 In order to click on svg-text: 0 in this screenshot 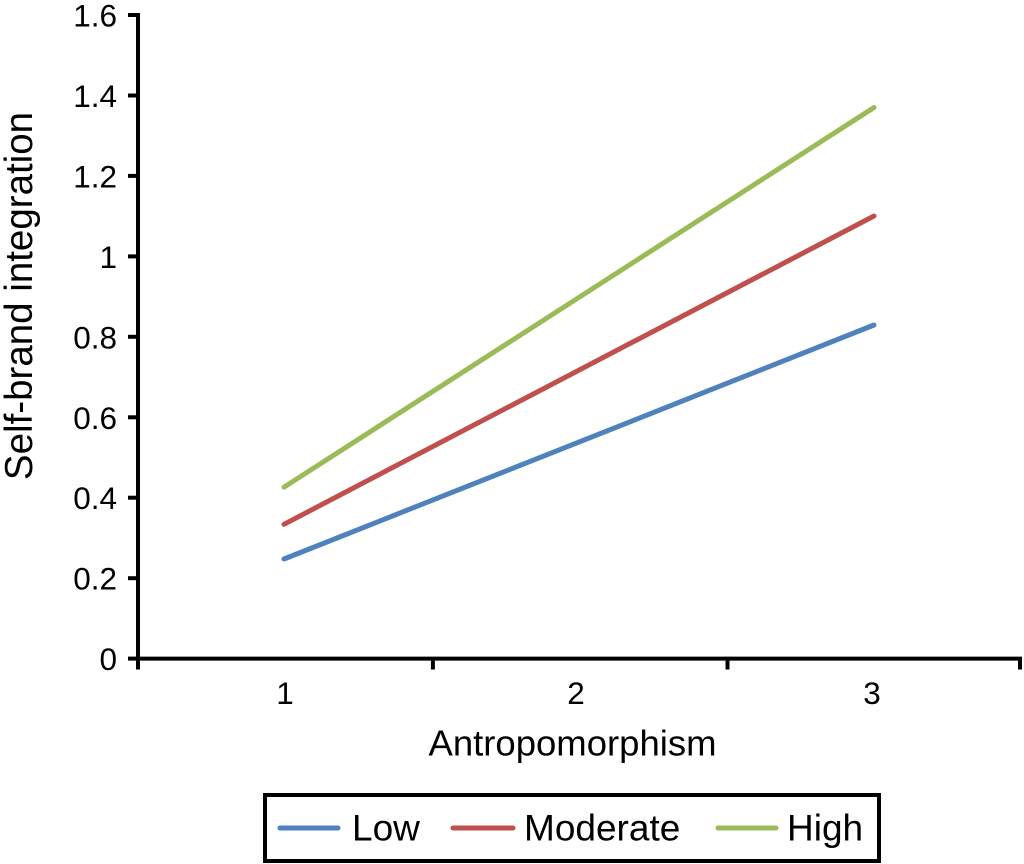, I will do `click(108, 659)`.